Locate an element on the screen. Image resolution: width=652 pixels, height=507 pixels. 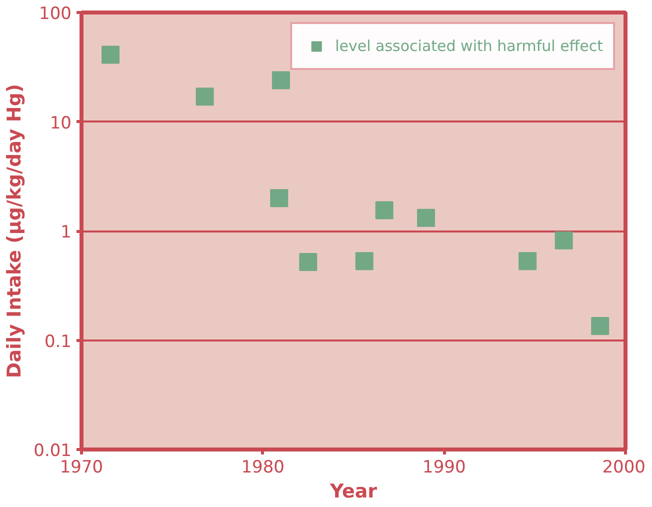
y-tick-label: 10 is located at coordinates (61, 123).